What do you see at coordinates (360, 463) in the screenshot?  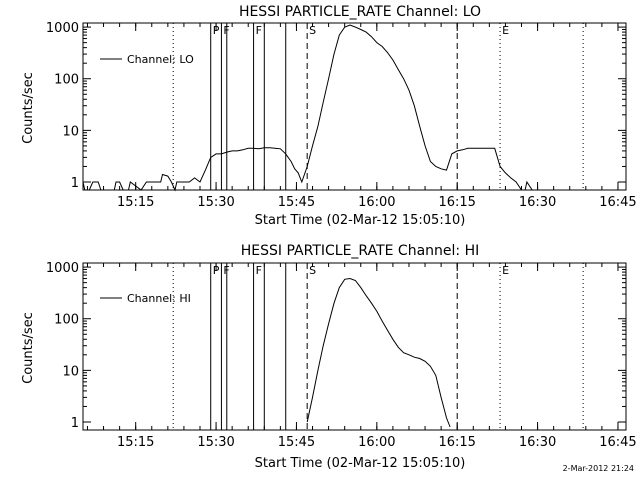 I see `hi-x-axis-label: Start Time (02-Mar-12 15:05:10)` at bounding box center [360, 463].